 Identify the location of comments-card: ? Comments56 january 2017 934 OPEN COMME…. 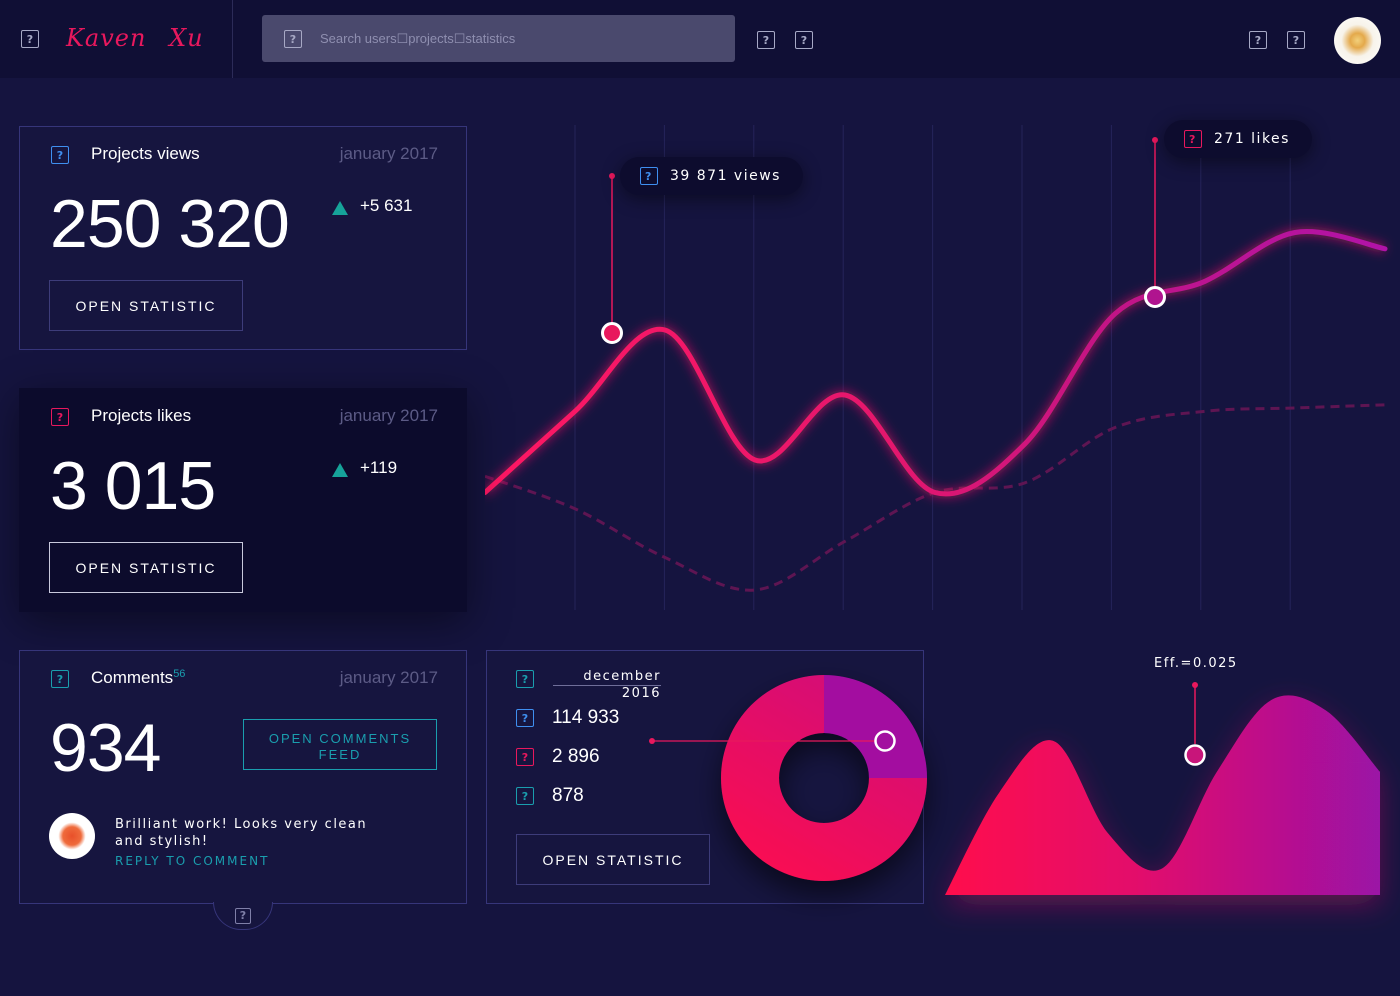
(243, 790).